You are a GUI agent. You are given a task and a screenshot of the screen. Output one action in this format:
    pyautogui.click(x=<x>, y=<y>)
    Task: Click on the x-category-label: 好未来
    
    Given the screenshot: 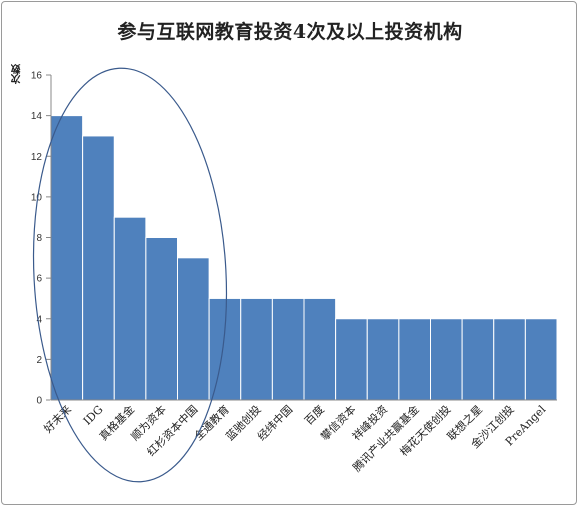 What is the action you would take?
    pyautogui.click(x=57, y=418)
    